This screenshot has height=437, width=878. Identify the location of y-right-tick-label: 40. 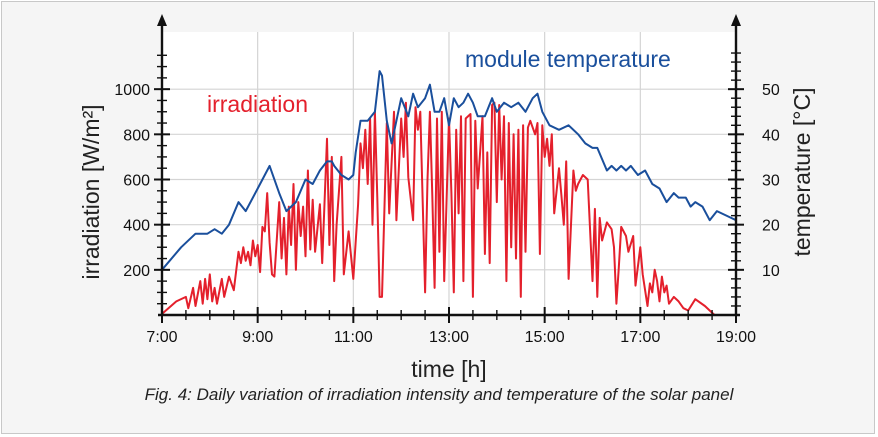
(771, 135).